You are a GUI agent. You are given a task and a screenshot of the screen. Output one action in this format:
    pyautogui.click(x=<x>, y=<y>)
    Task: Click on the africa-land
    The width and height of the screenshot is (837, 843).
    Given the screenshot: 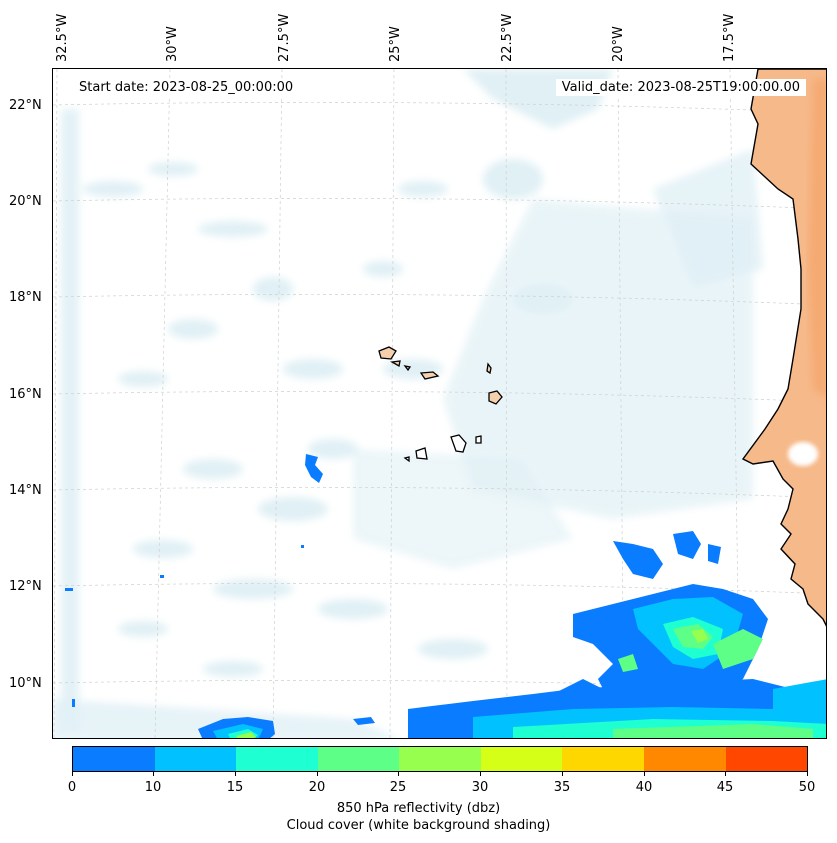 What is the action you would take?
    pyautogui.click(x=783, y=348)
    